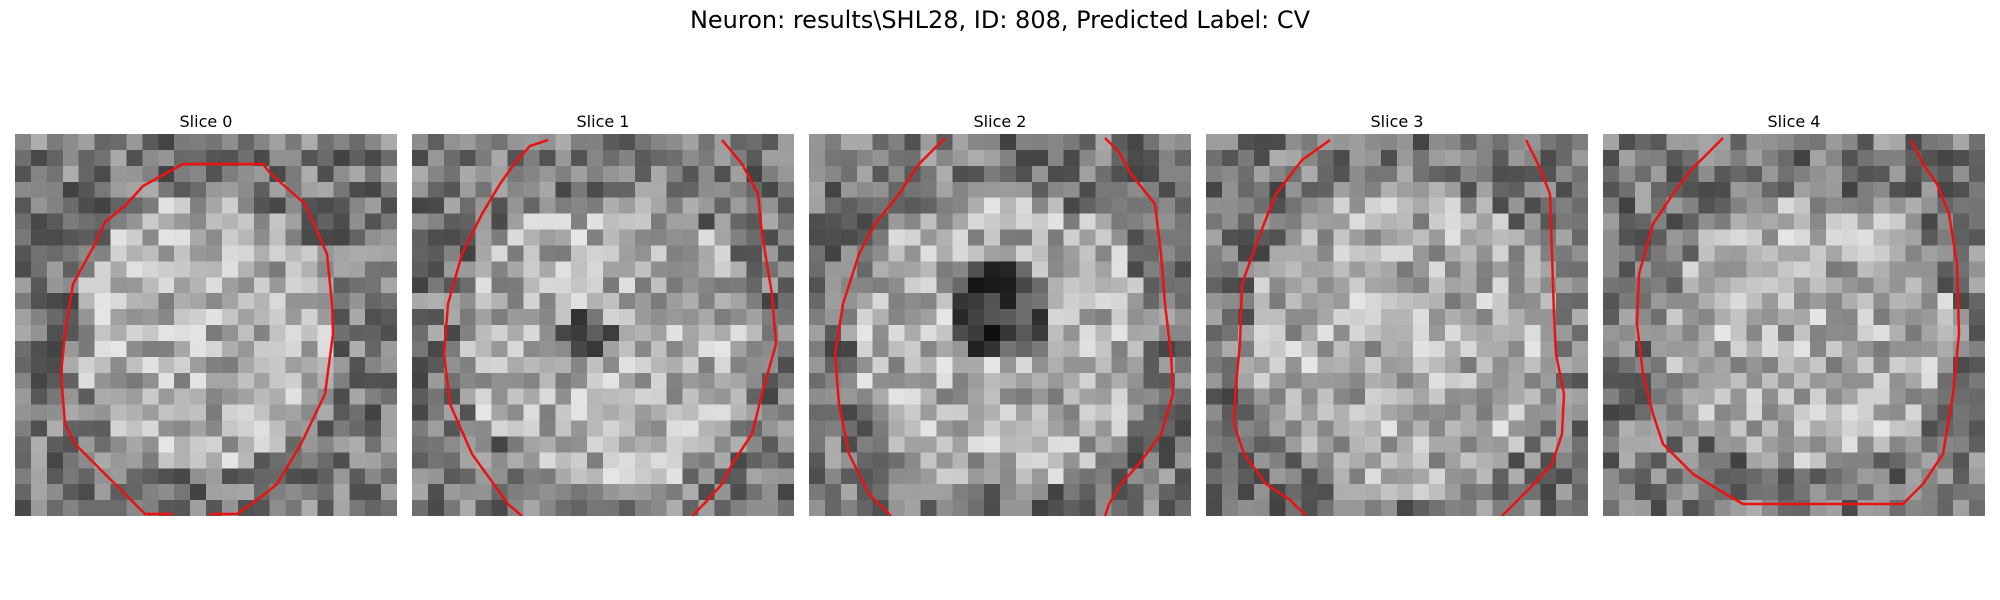 The height and width of the screenshot is (600, 2000). I want to click on slice-panel: Slice 1, so click(603, 313).